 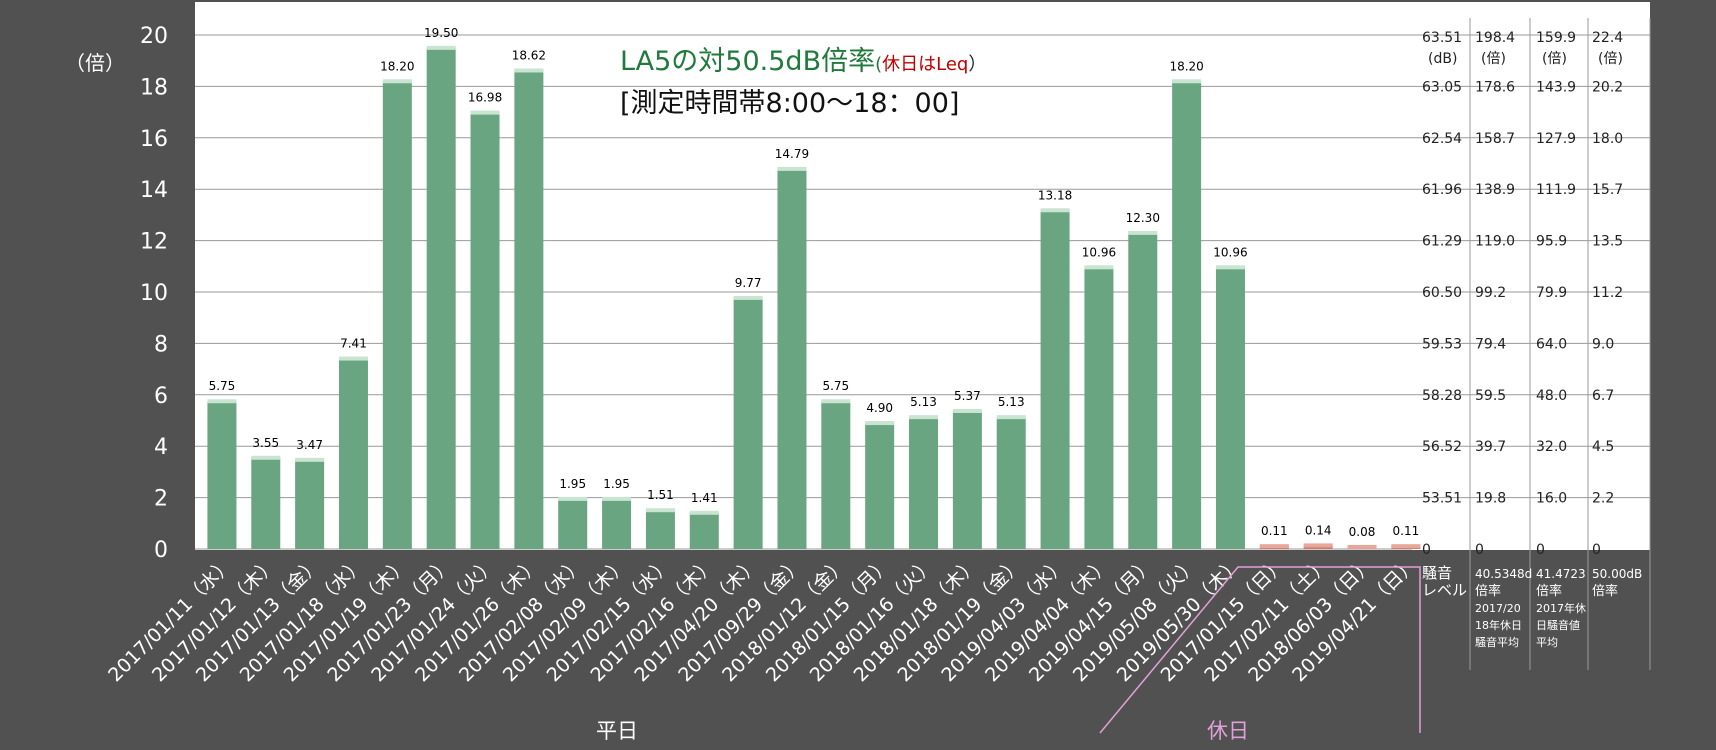 What do you see at coordinates (977, 64) in the screenshot?
I see `title-note-close: ）` at bounding box center [977, 64].